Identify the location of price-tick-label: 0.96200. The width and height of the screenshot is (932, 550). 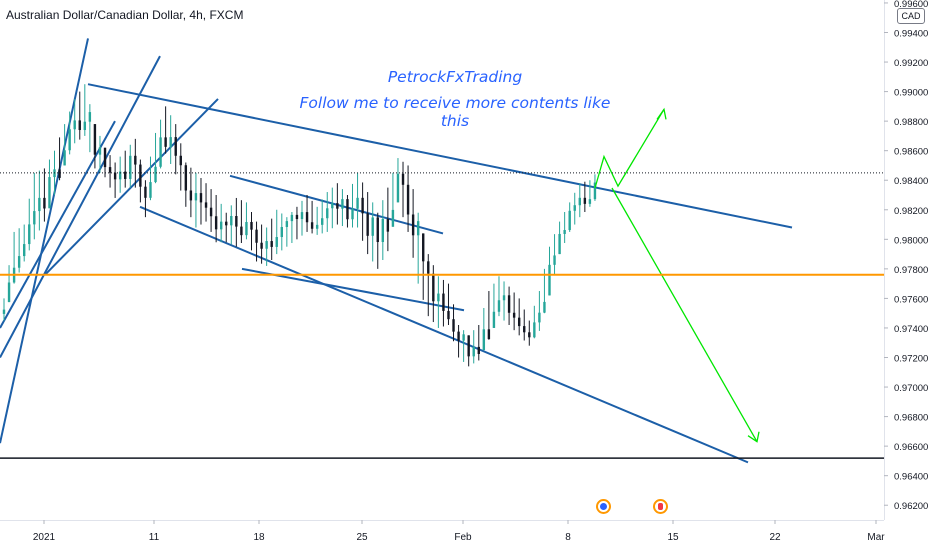
(911, 506).